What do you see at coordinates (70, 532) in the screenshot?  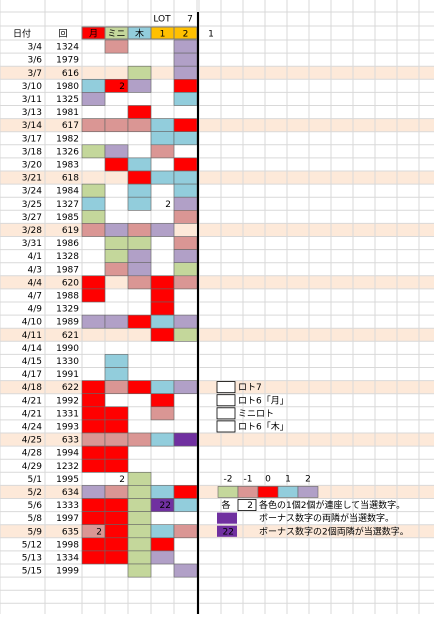 I see `round: 635` at bounding box center [70, 532].